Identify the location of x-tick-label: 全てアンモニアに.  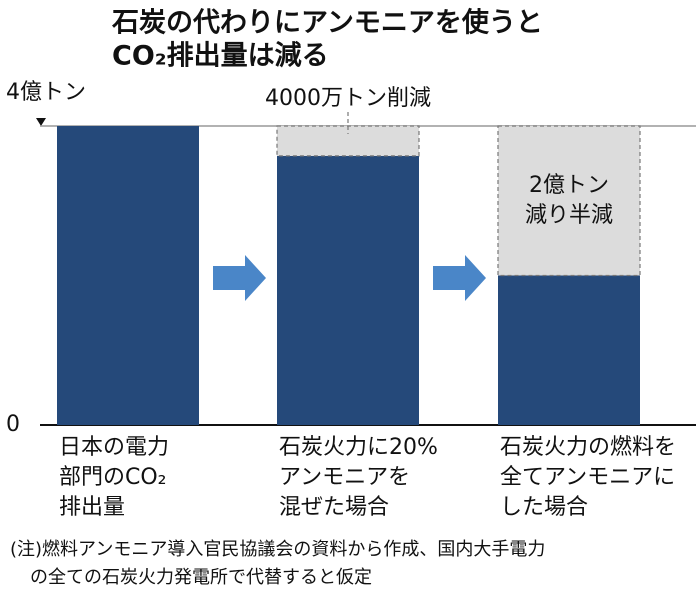
(587, 477).